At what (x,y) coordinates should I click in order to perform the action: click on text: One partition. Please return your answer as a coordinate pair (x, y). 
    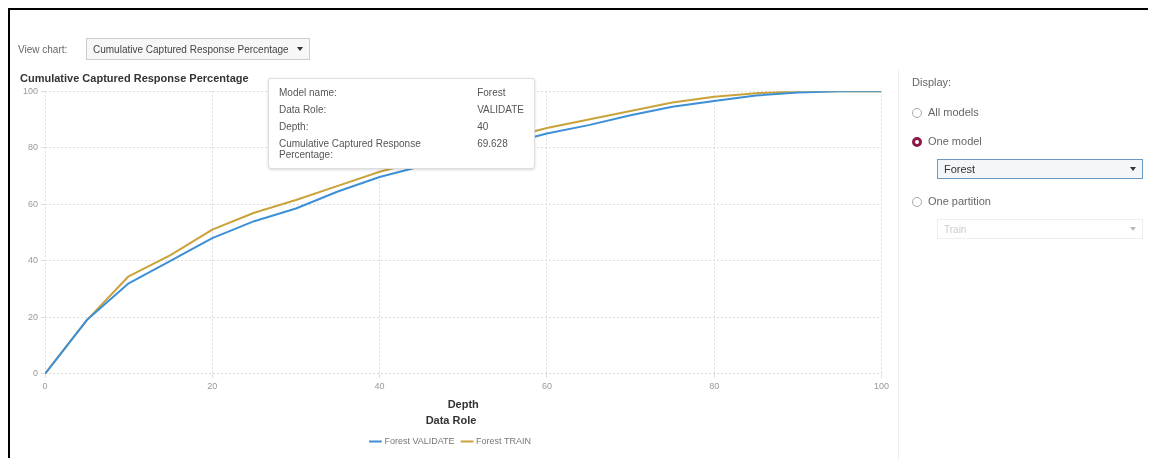
    Looking at the image, I should click on (959, 201).